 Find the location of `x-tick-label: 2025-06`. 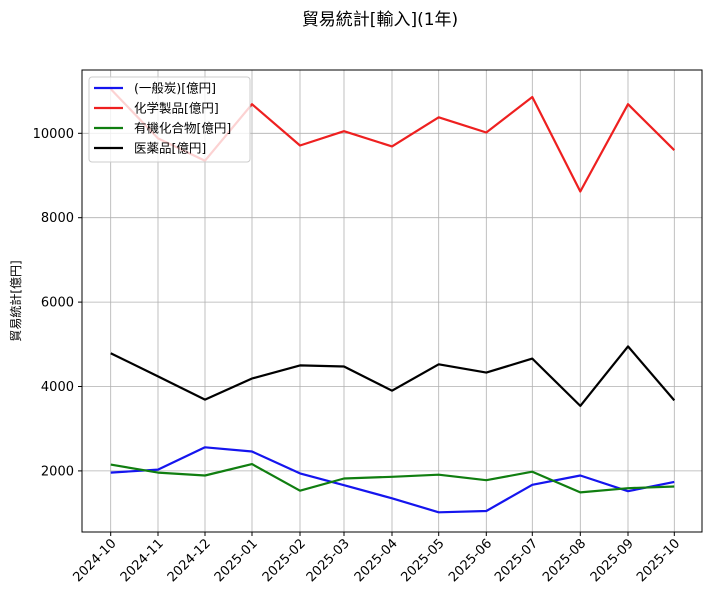

x-tick-label: 2025-06 is located at coordinates (470, 560).